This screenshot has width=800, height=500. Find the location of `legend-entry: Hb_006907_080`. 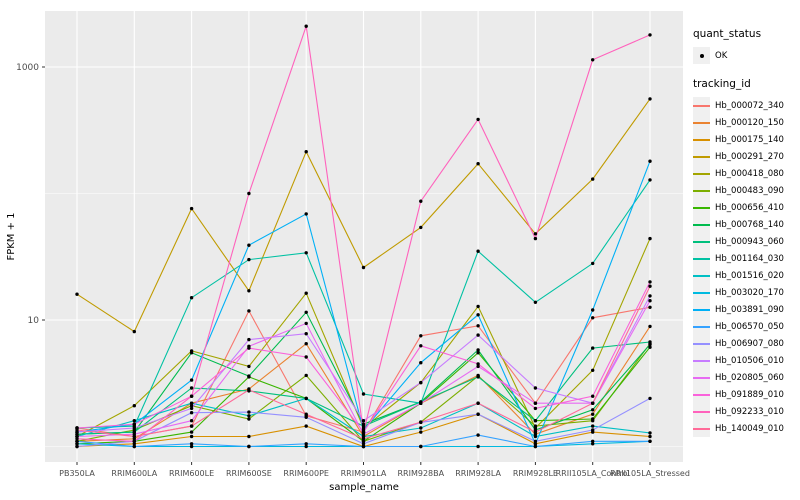

legend-entry: Hb_006907_080 is located at coordinates (746, 343).